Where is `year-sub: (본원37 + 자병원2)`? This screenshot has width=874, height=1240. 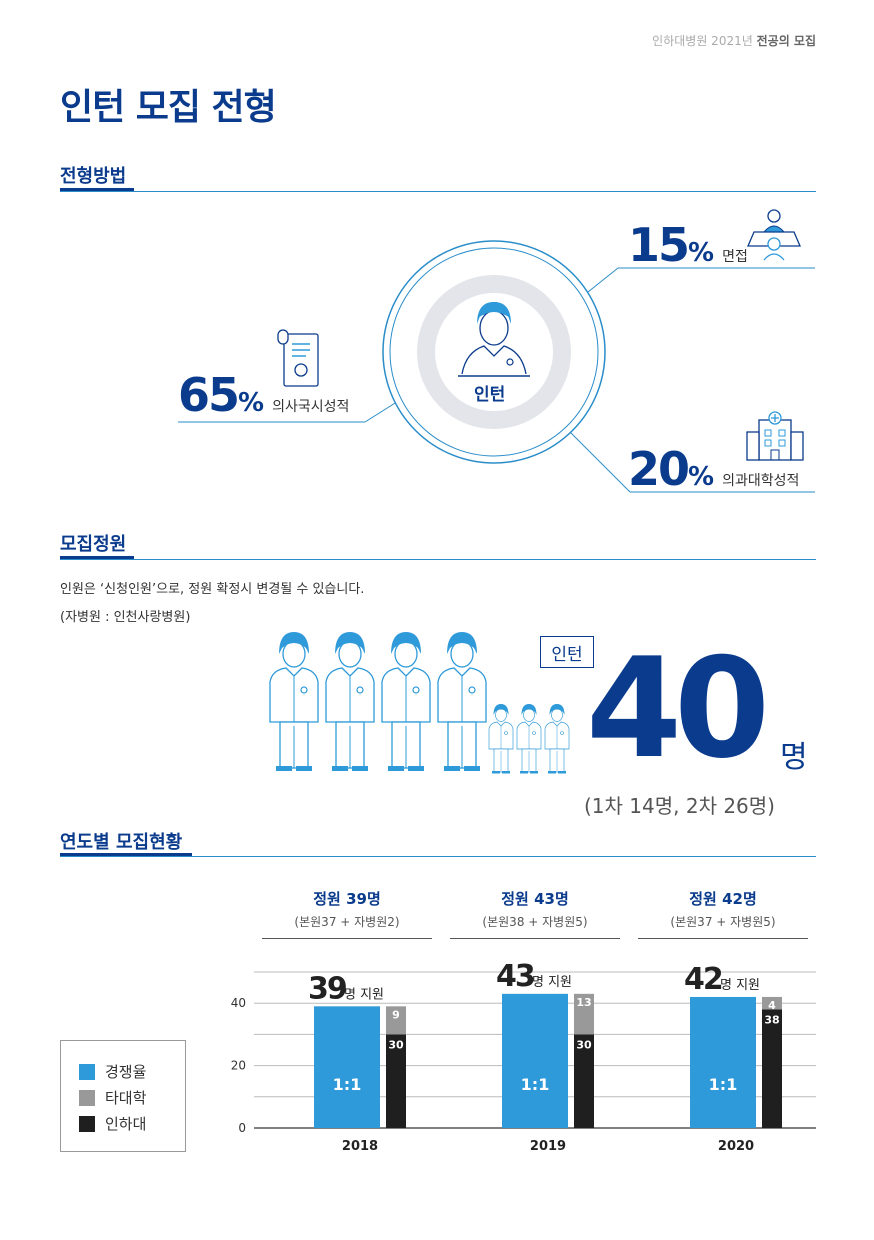 year-sub: (본원37 + 자병원2) is located at coordinates (347, 922).